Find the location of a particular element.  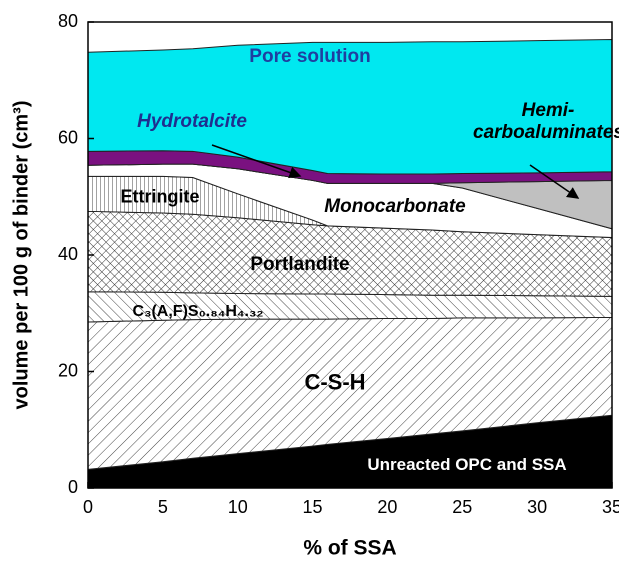

area-label: Hemi-carboaluminates is located at coordinates (546, 121).